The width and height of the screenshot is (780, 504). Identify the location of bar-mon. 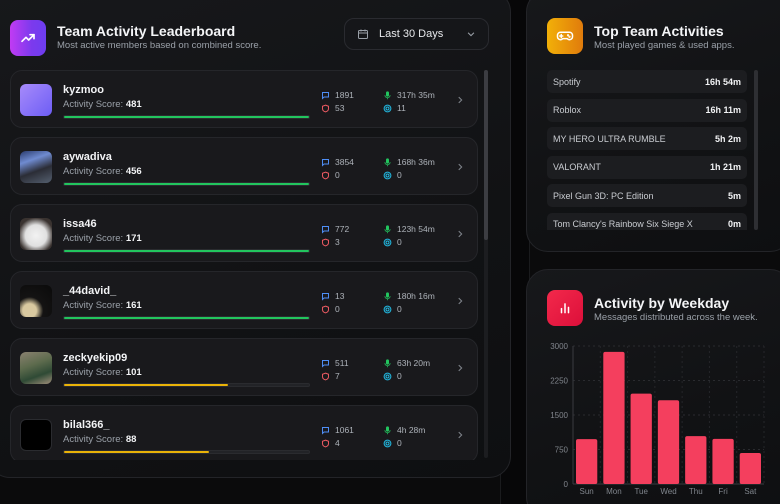
(614, 417).